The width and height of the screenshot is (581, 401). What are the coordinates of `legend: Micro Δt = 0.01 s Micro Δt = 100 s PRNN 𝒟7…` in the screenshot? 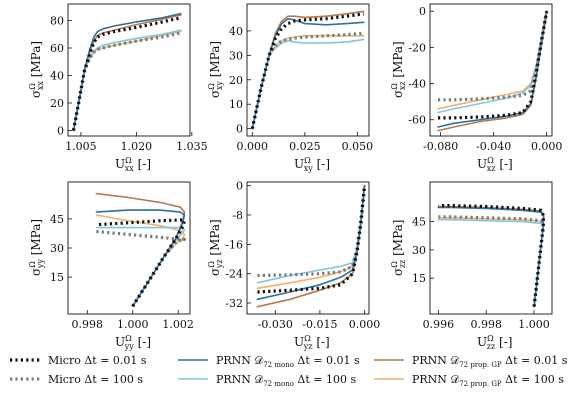 It's located at (289, 371).